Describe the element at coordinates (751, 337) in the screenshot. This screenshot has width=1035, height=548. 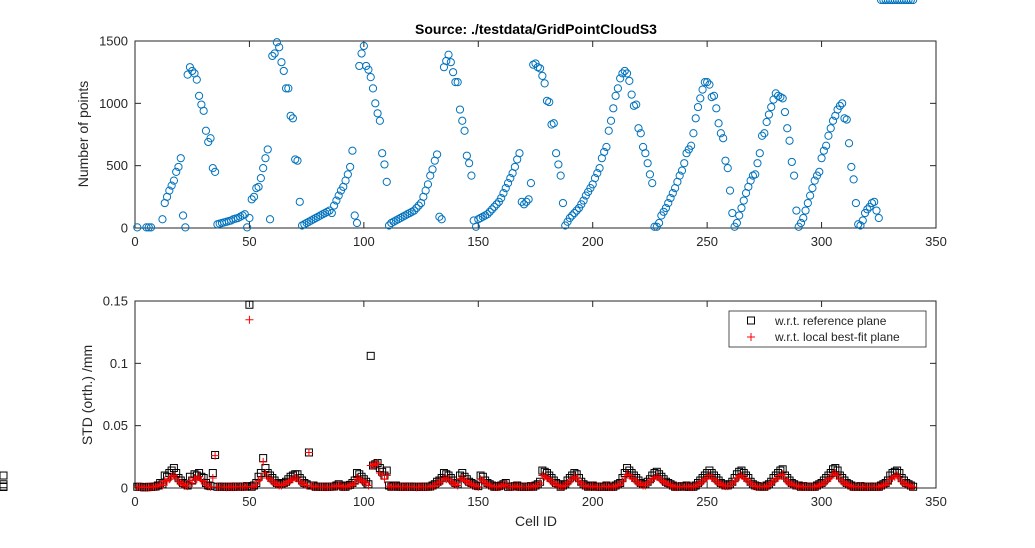
I see `legend-marker-plus` at that location.